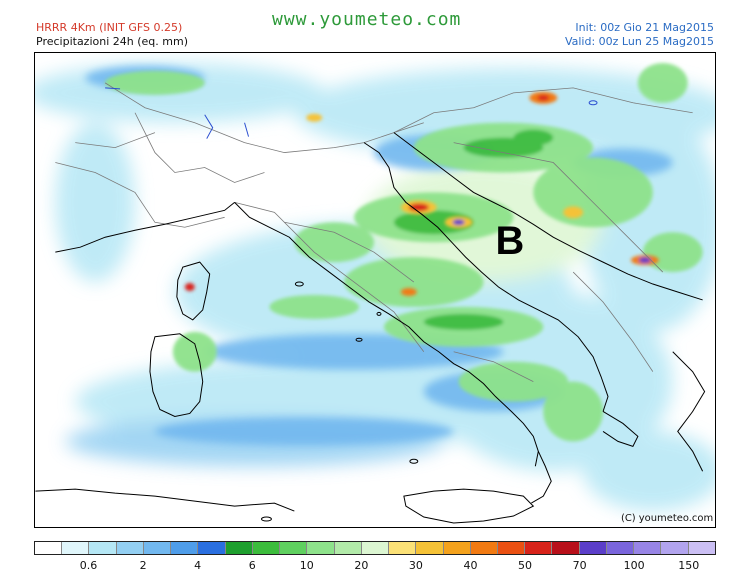 The width and height of the screenshot is (750, 580). Describe the element at coordinates (470, 565) in the screenshot. I see `legend-label: 40` at that location.